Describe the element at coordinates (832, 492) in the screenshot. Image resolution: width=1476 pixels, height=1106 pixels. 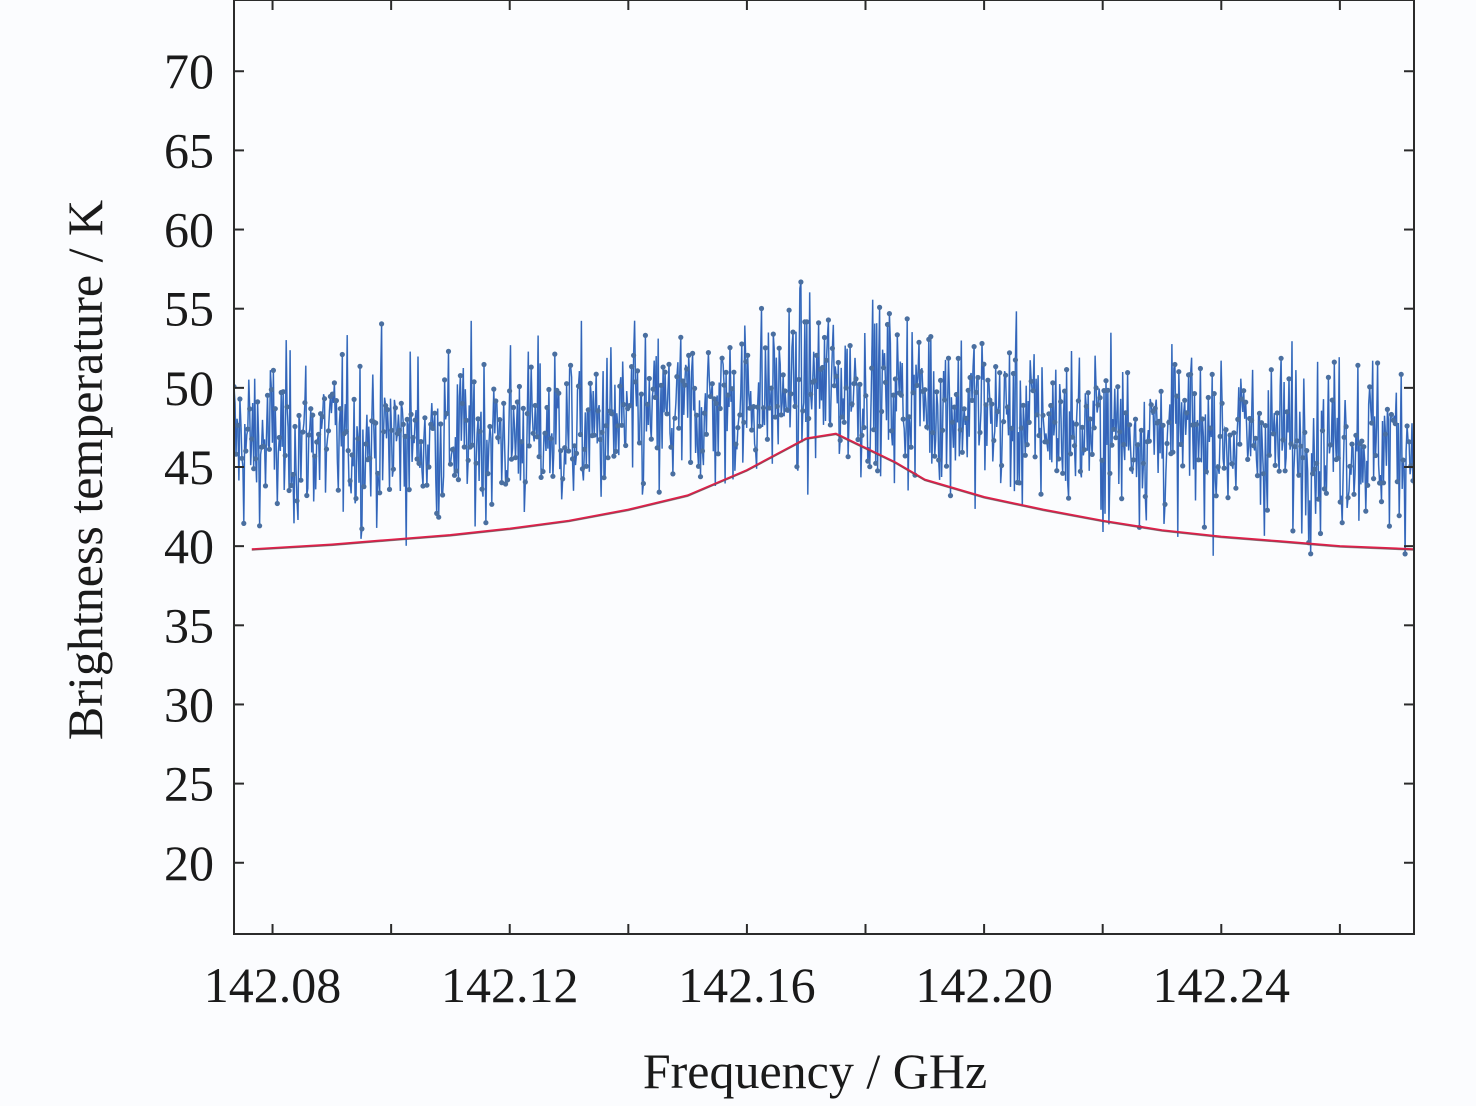
I see `model-line-shadow` at that location.